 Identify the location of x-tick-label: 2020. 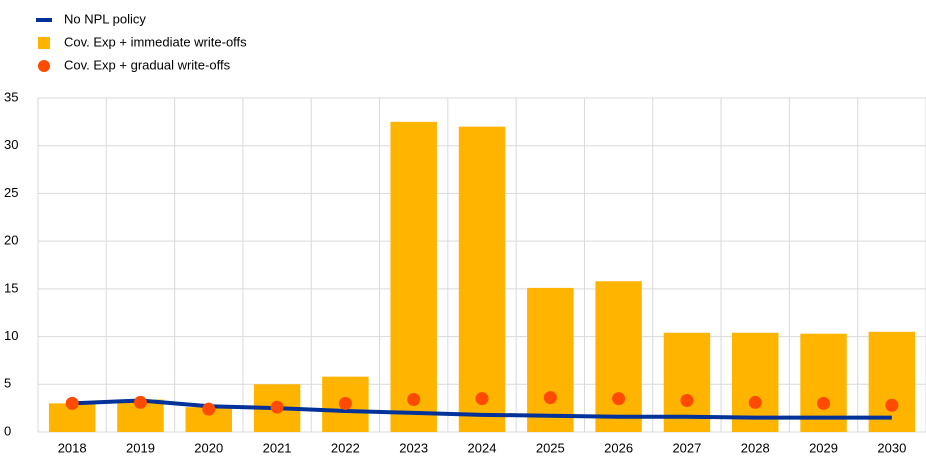
(208, 447).